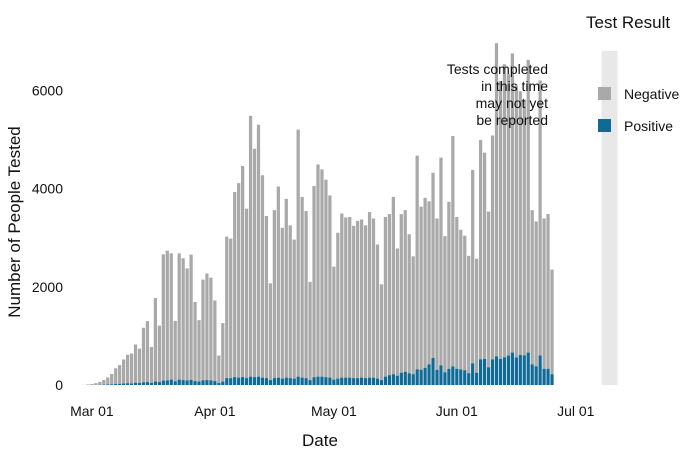  What do you see at coordinates (576, 411) in the screenshot?
I see `x-tick-label: Jul 01` at bounding box center [576, 411].